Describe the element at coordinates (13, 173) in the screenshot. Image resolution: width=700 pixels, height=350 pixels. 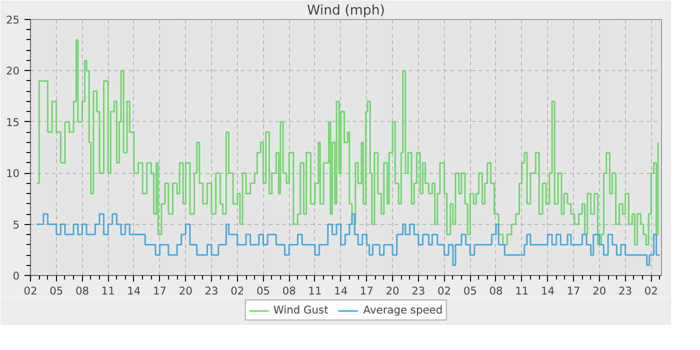
I see `y-tick-label: 10` at that location.